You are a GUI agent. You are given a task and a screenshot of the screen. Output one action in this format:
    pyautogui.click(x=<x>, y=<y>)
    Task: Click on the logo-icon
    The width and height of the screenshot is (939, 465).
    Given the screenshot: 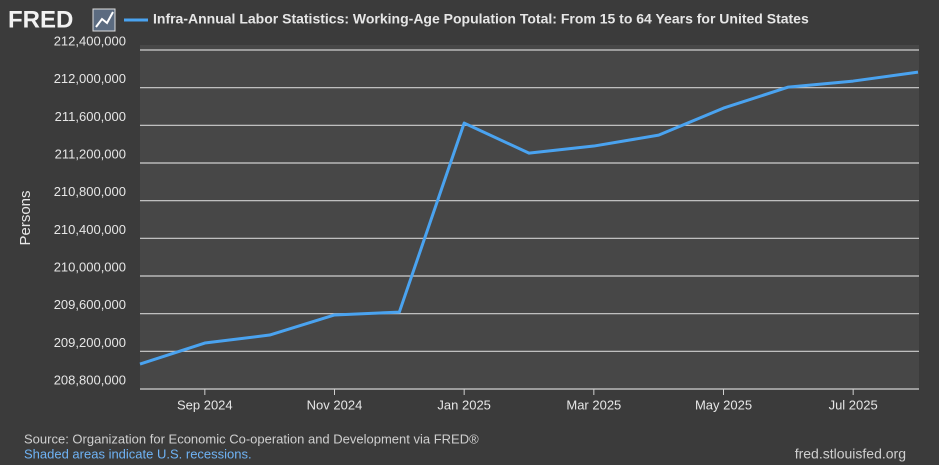 What is the action you would take?
    pyautogui.click(x=104, y=20)
    